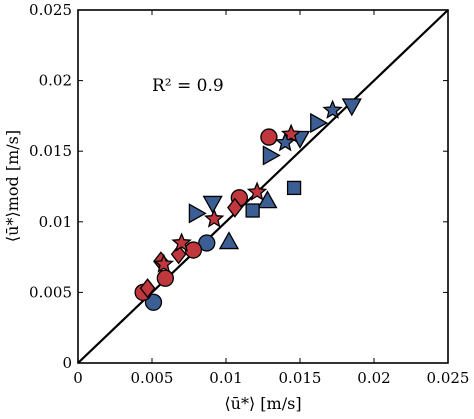 The width and height of the screenshot is (474, 419). What do you see at coordinates (50, 292) in the screenshot?
I see `y-tick-label: 0.005` at bounding box center [50, 292].